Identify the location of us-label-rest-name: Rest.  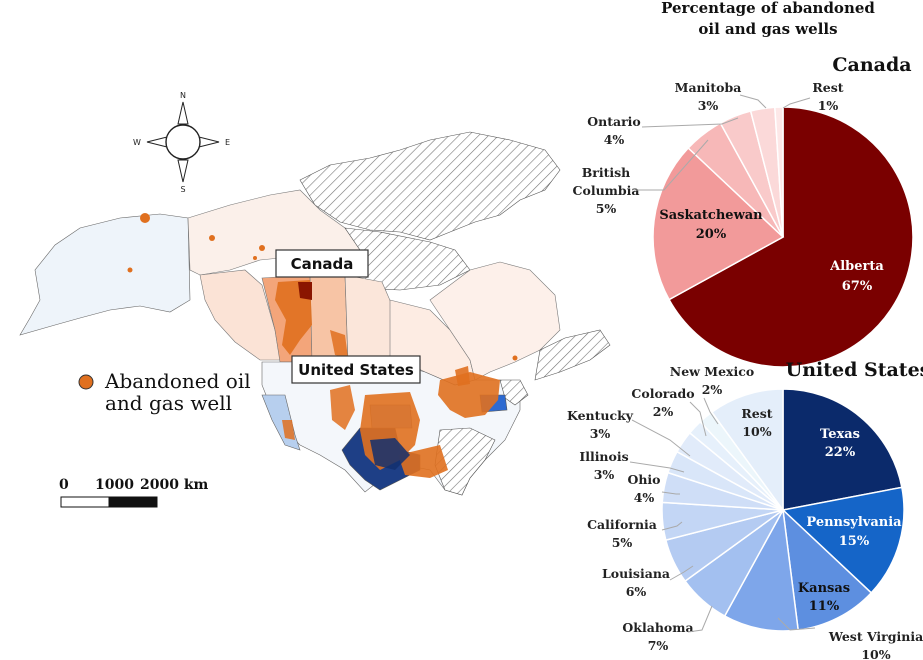
(756, 413).